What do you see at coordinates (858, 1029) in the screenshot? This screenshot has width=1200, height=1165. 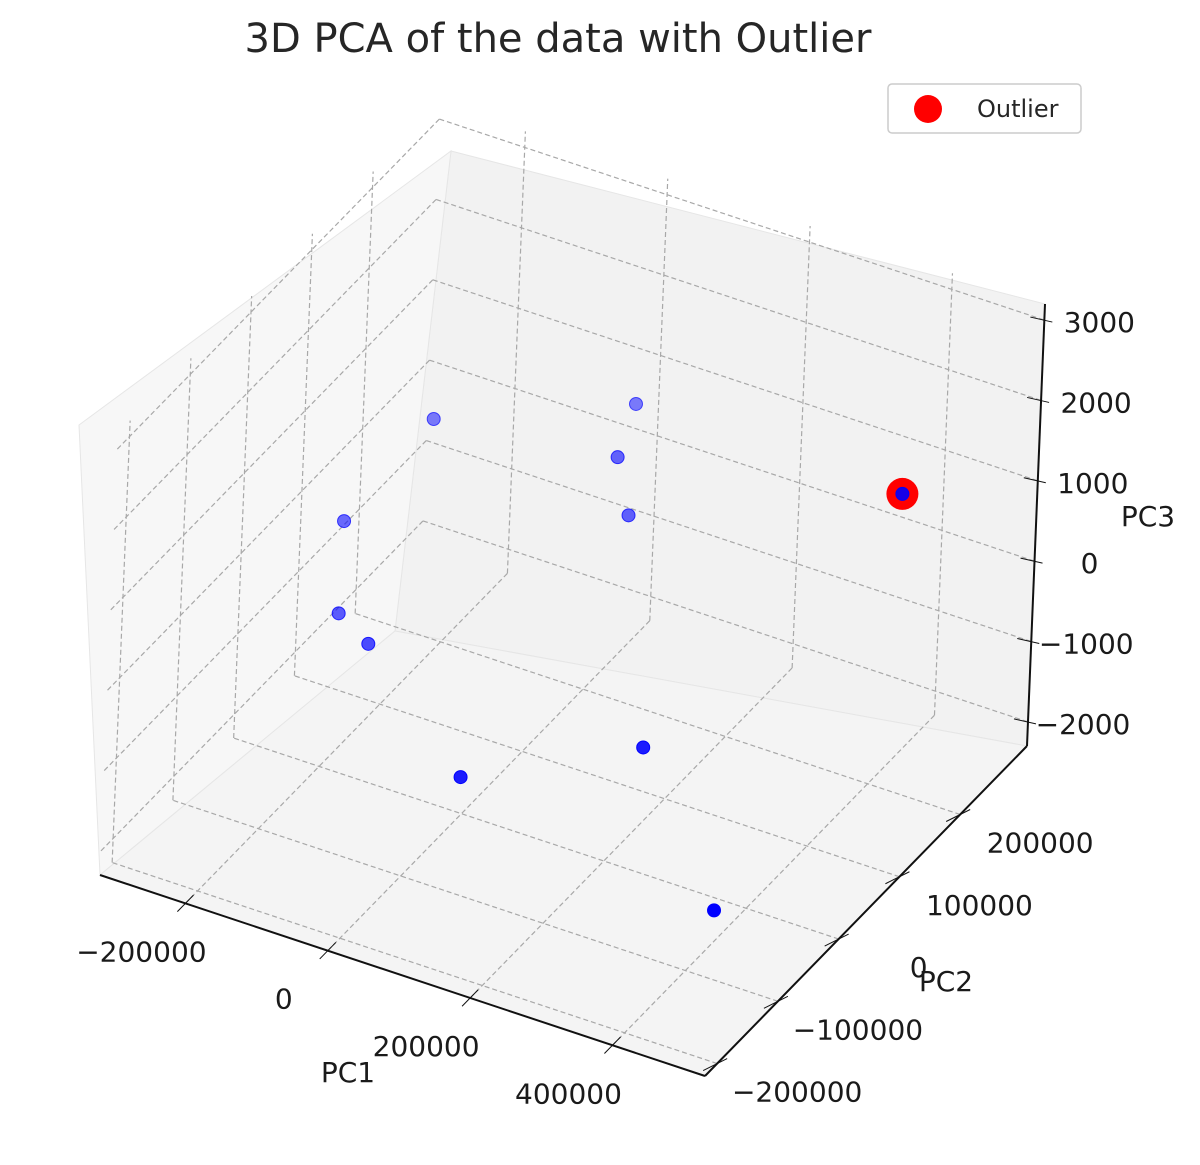 I see `y-tick-label: −100000` at bounding box center [858, 1029].